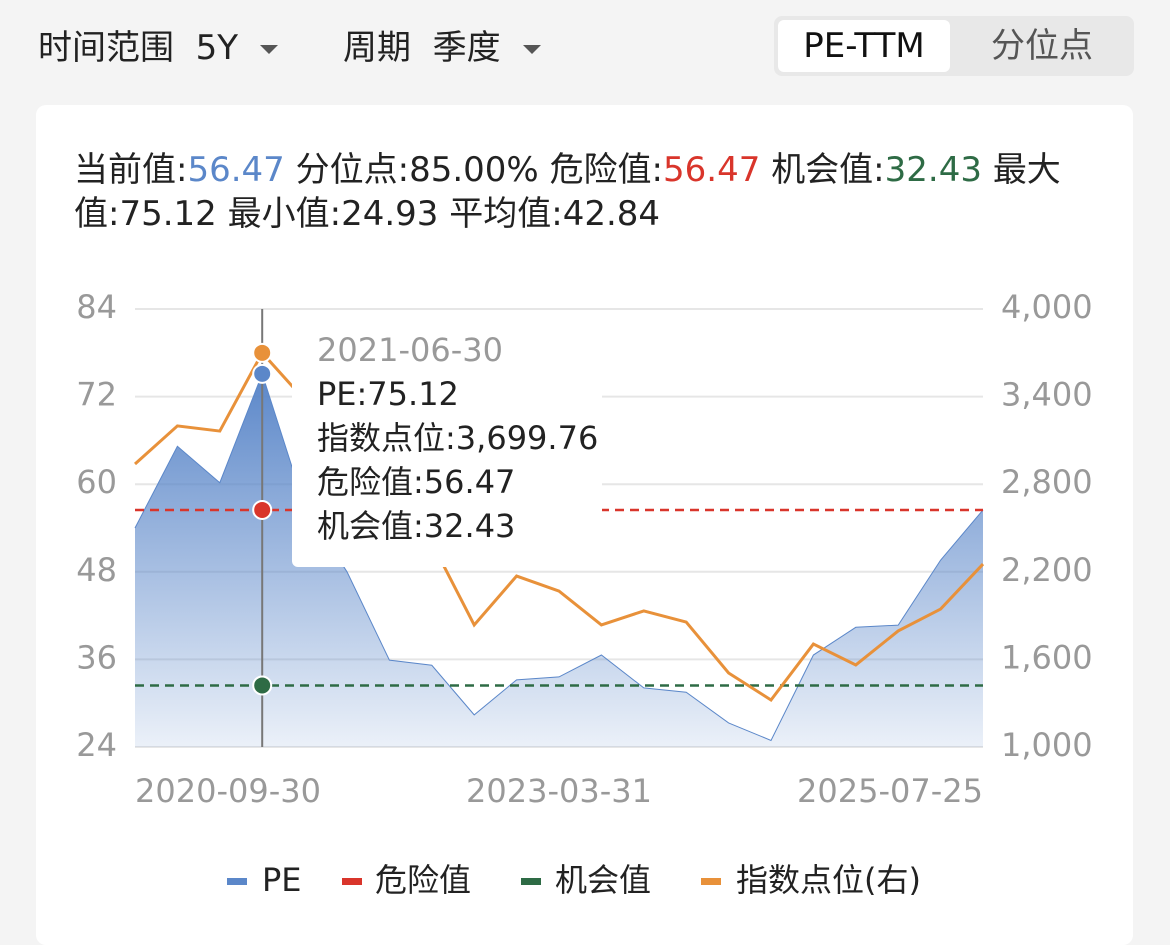 This screenshot has height=945, width=1170. Describe the element at coordinates (228, 791) in the screenshot. I see `x-tick-label: 2020-09-30` at that location.